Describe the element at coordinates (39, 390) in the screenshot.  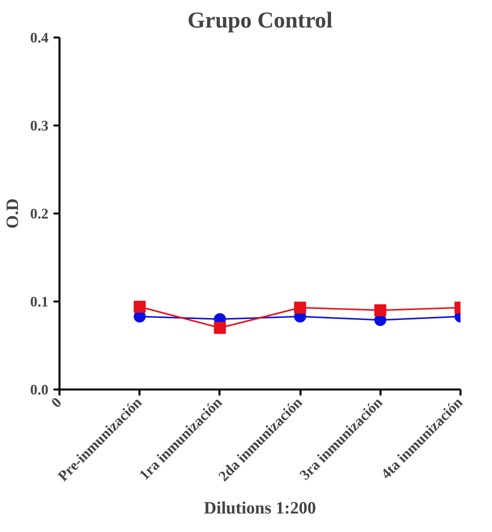
I see `y-tick-label: 0.0` at that location.